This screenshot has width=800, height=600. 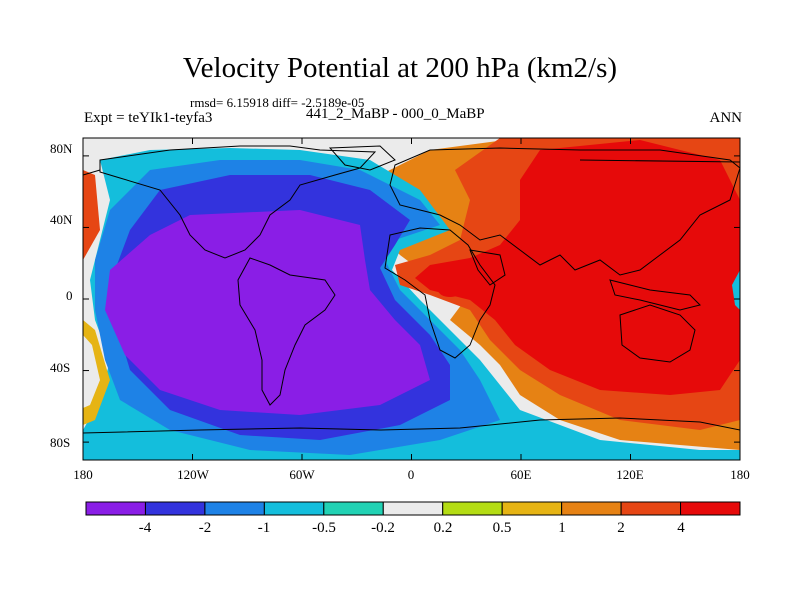 I want to click on colorbar, so click(x=413, y=508).